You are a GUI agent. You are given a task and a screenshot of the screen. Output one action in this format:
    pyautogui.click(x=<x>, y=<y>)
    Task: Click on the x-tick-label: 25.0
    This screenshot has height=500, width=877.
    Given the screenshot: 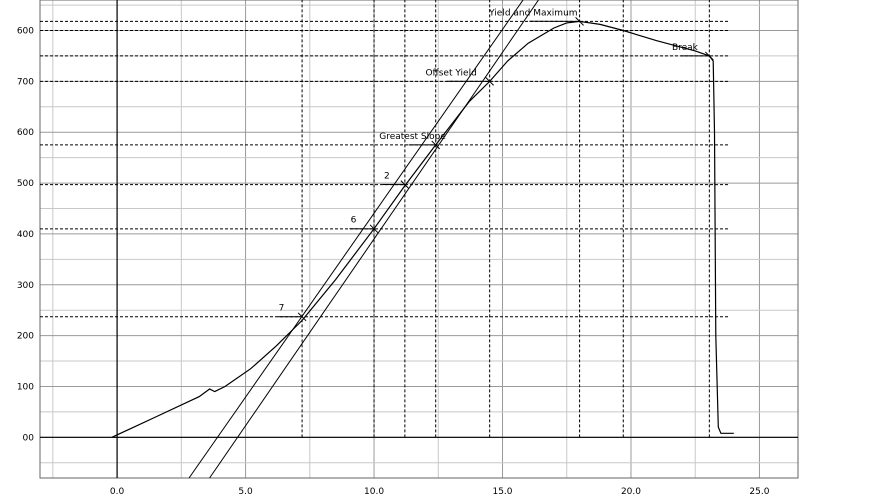 What is the action you would take?
    pyautogui.click(x=759, y=492)
    